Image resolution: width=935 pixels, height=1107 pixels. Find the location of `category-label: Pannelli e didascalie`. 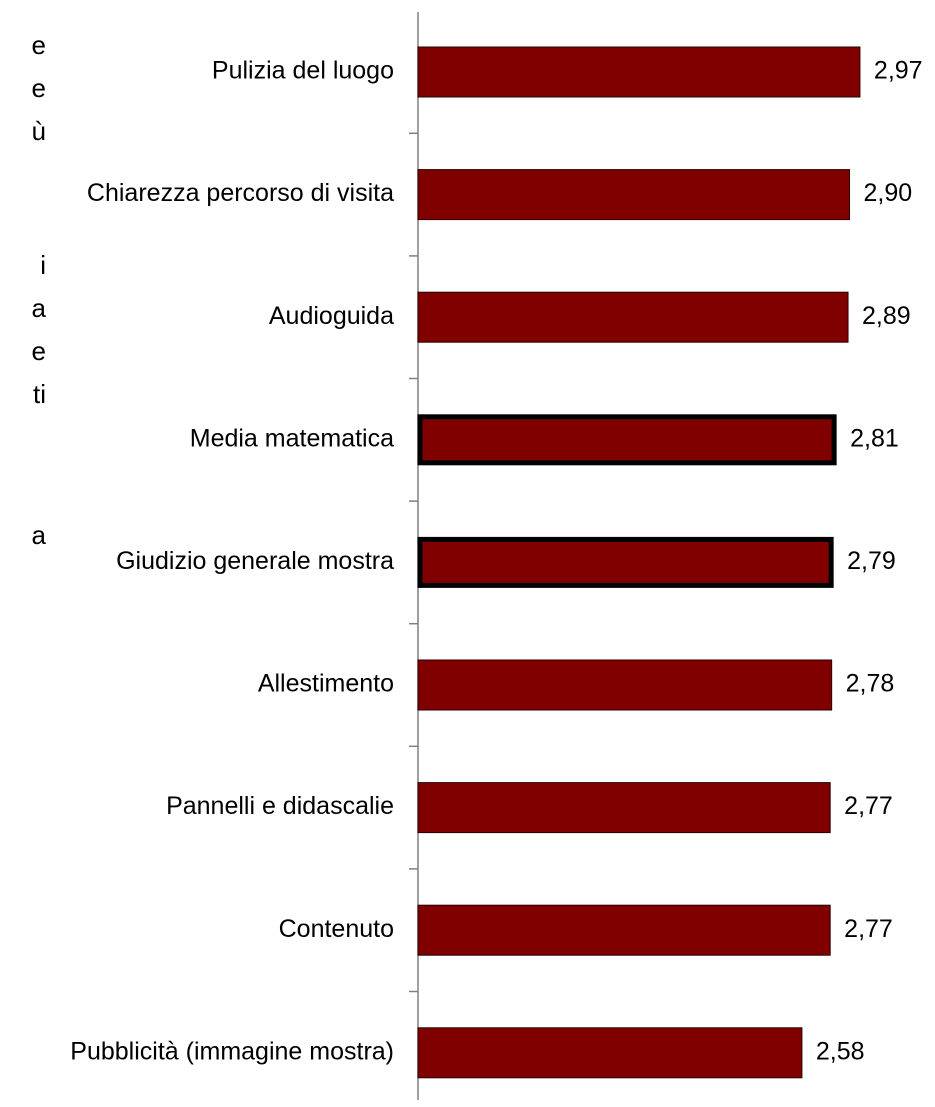

category-label: Pannelli e didascalie is located at coordinates (280, 806).